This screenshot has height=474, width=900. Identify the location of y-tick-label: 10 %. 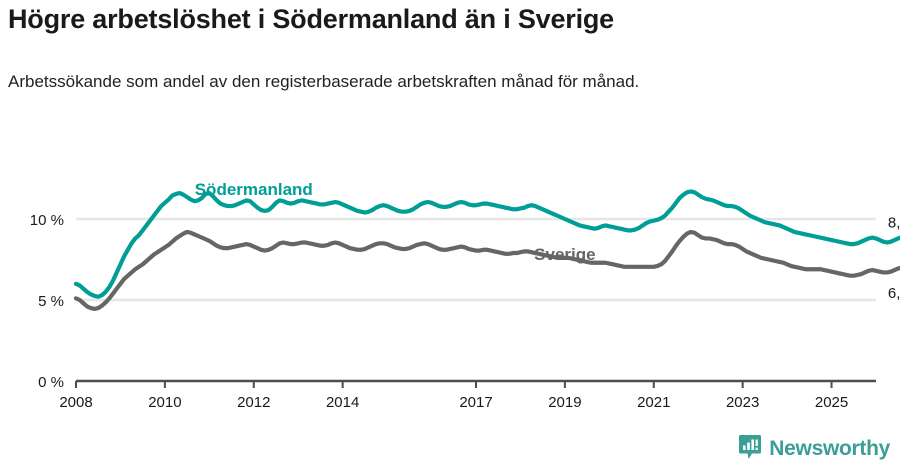
(47, 220).